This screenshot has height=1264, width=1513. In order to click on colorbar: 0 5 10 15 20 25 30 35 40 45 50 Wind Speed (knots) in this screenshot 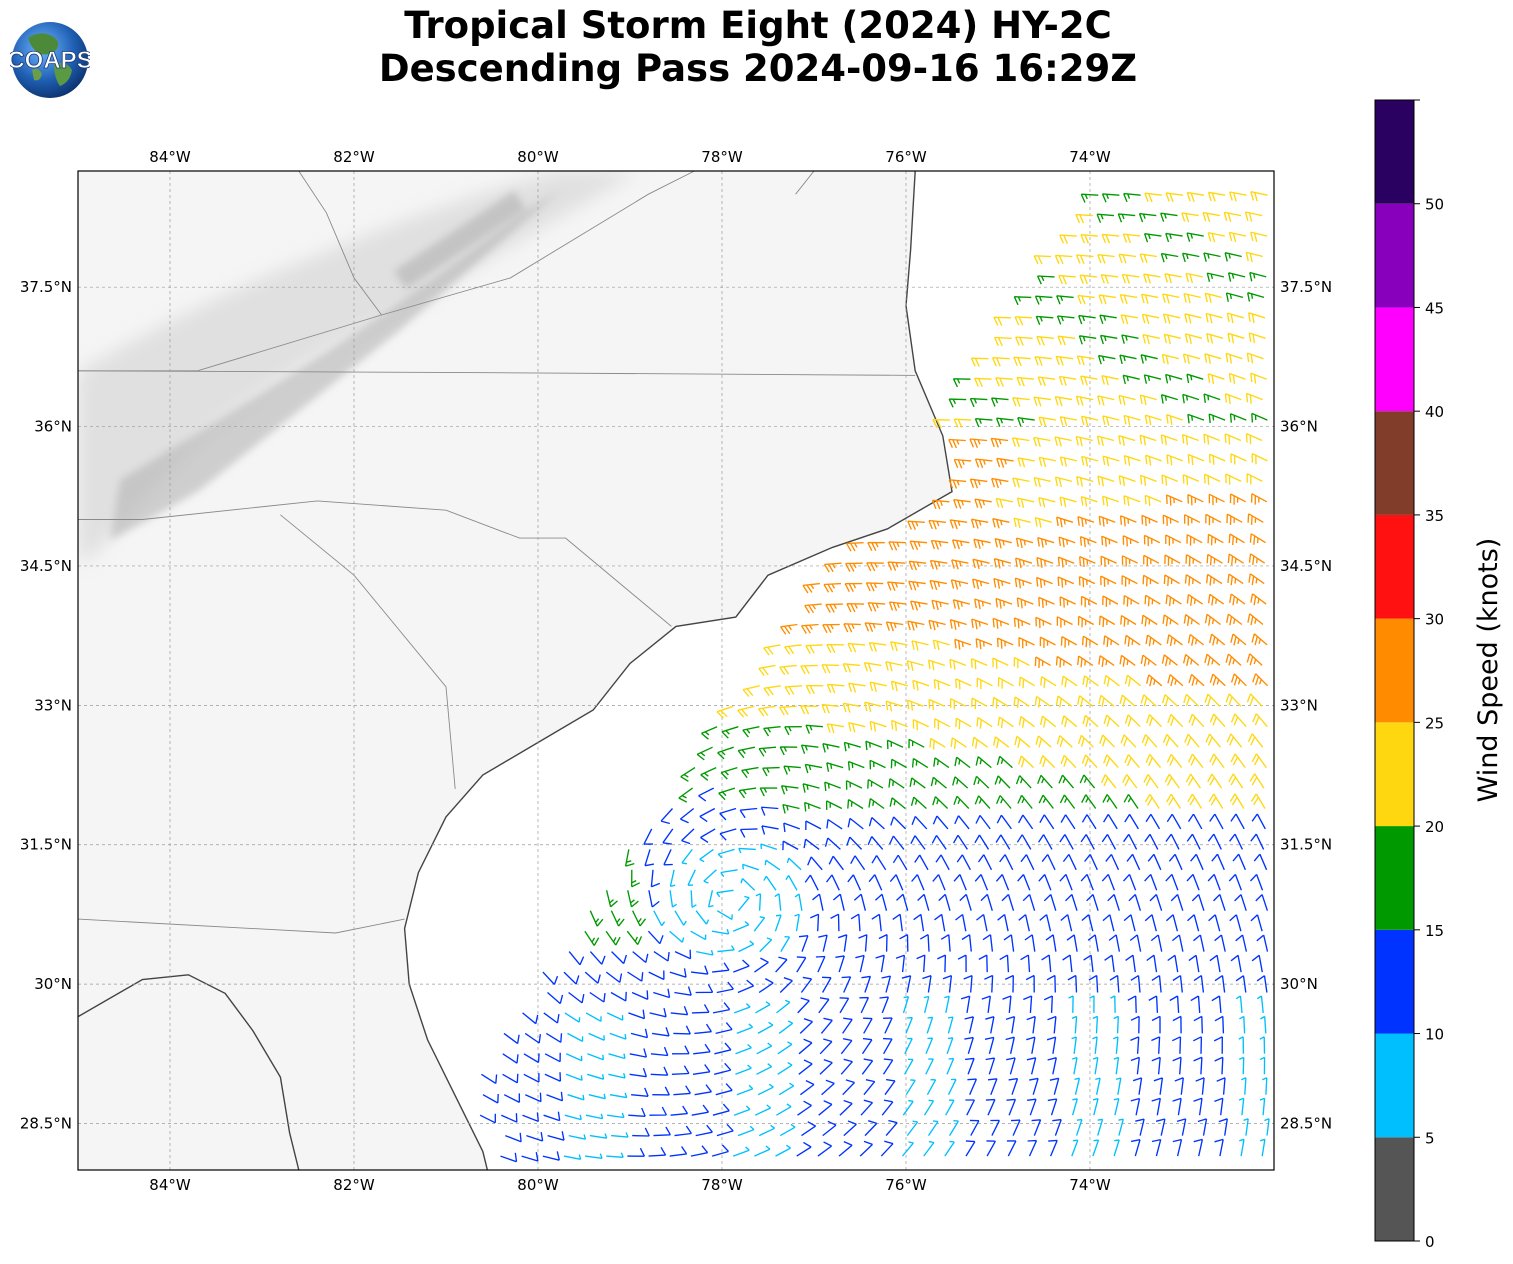, I will do `click(1439, 675)`.